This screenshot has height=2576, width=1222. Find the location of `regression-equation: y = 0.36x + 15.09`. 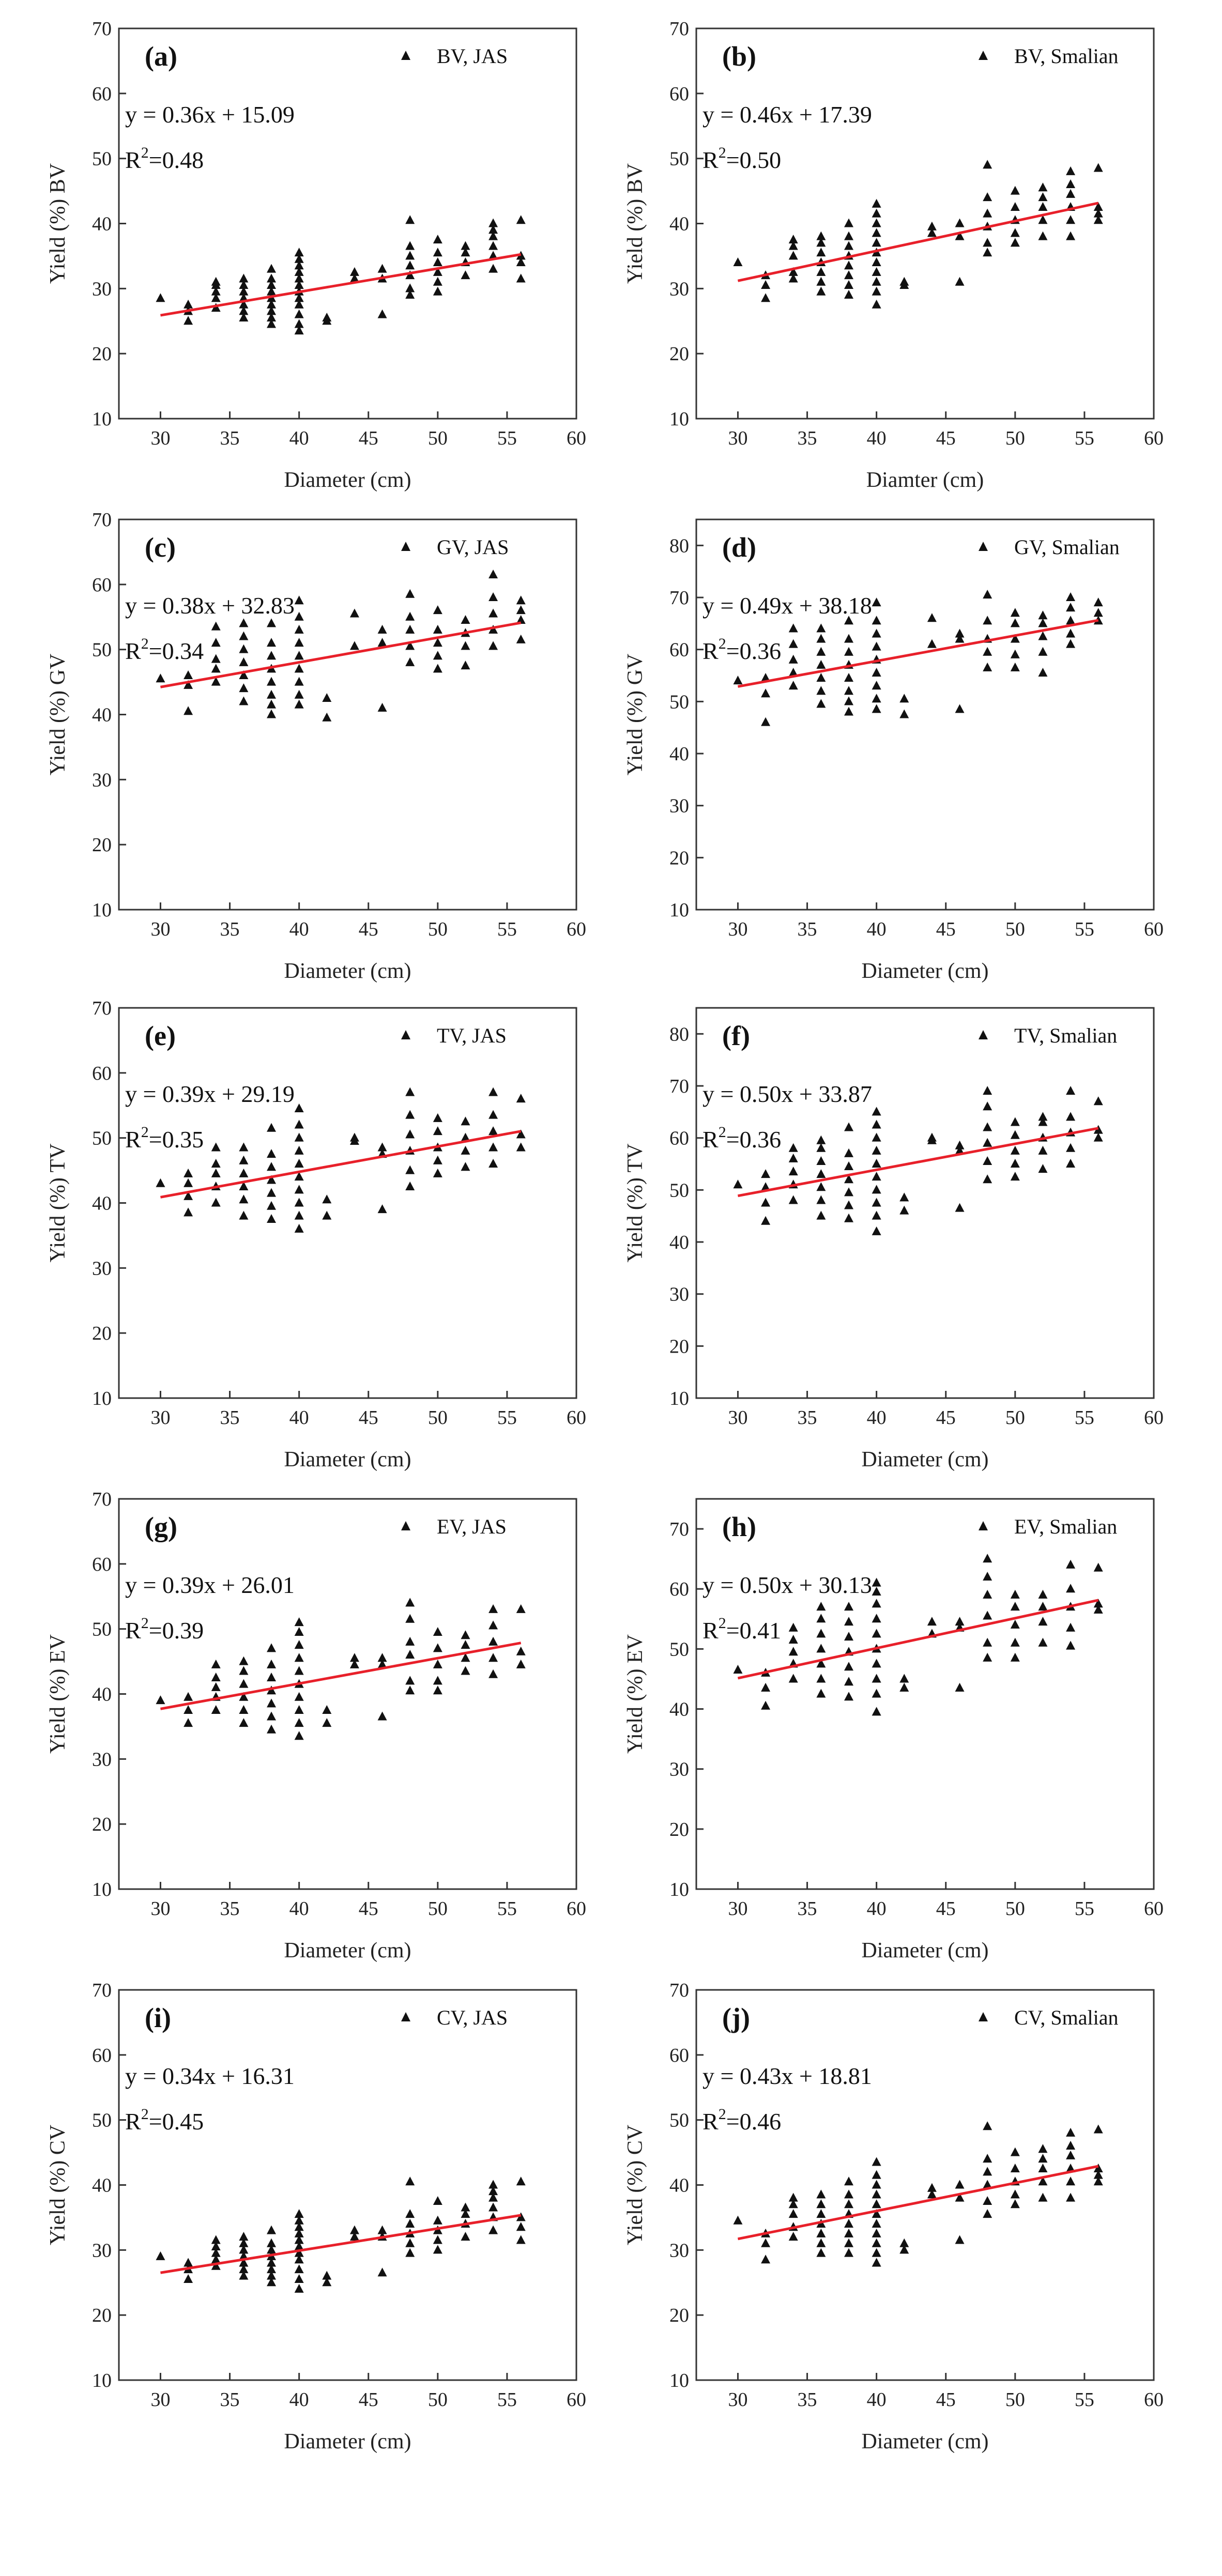

regression-equation: y = 0.36x + 15.09 is located at coordinates (210, 114).